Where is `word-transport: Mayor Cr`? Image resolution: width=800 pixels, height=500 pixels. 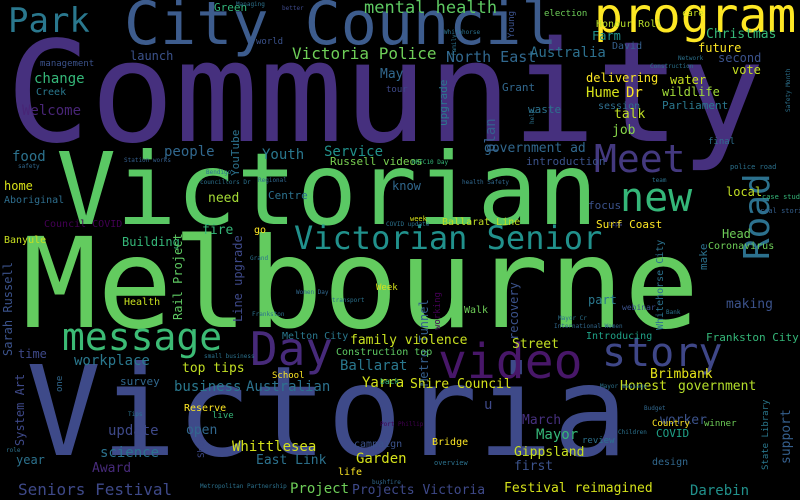 word-transport: Mayor Cr is located at coordinates (572, 318).